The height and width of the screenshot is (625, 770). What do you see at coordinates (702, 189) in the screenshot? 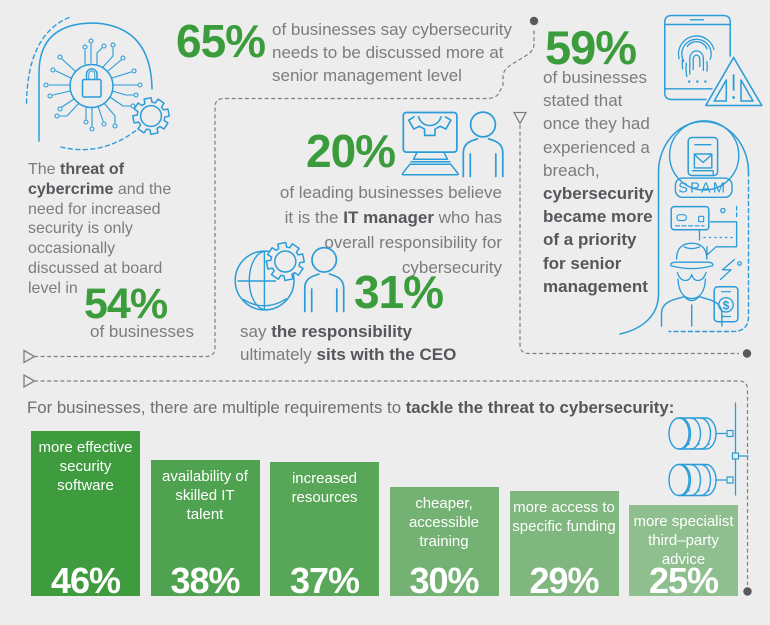
I see `svg-text: SPAM` at bounding box center [702, 189].